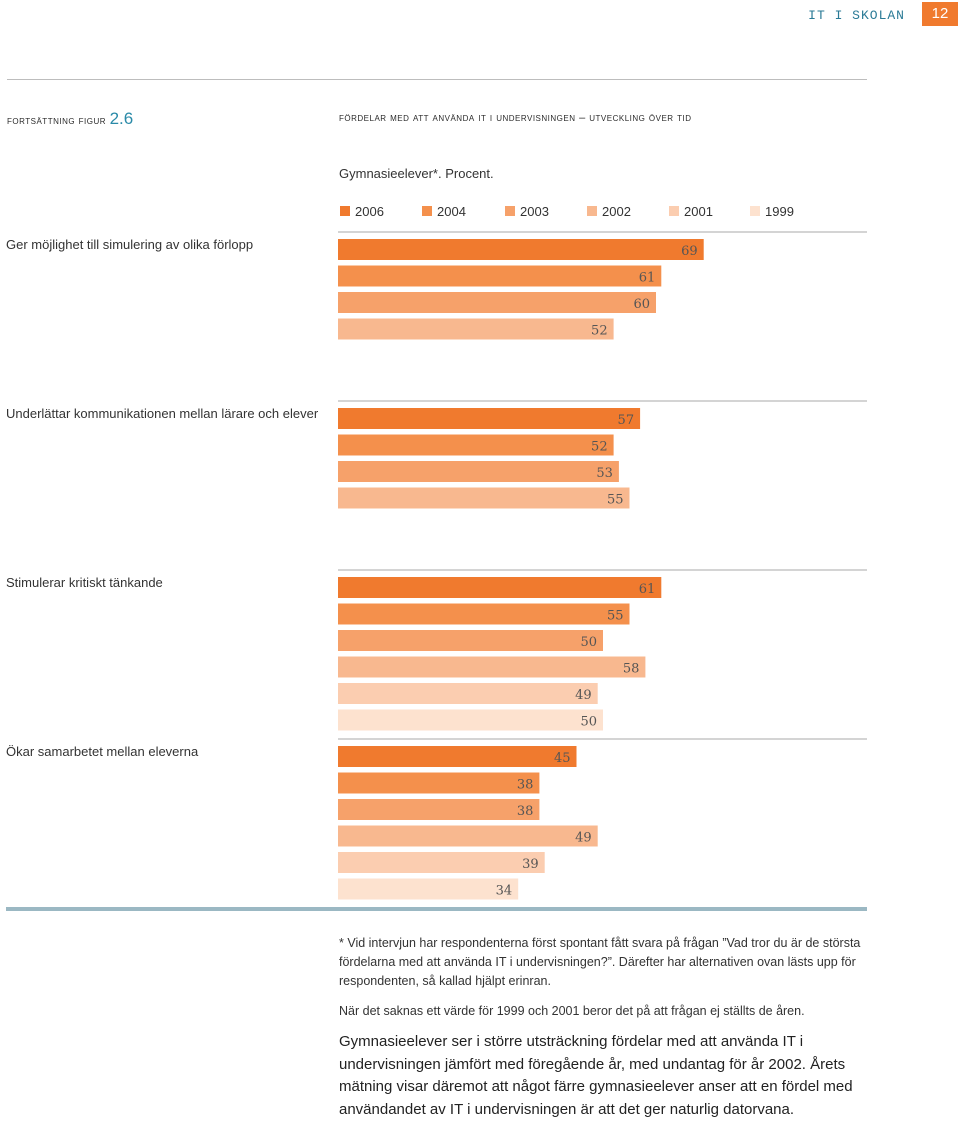 The width and height of the screenshot is (960, 1121). What do you see at coordinates (779, 211) in the screenshot?
I see `legend-label-1999: 1999` at bounding box center [779, 211].